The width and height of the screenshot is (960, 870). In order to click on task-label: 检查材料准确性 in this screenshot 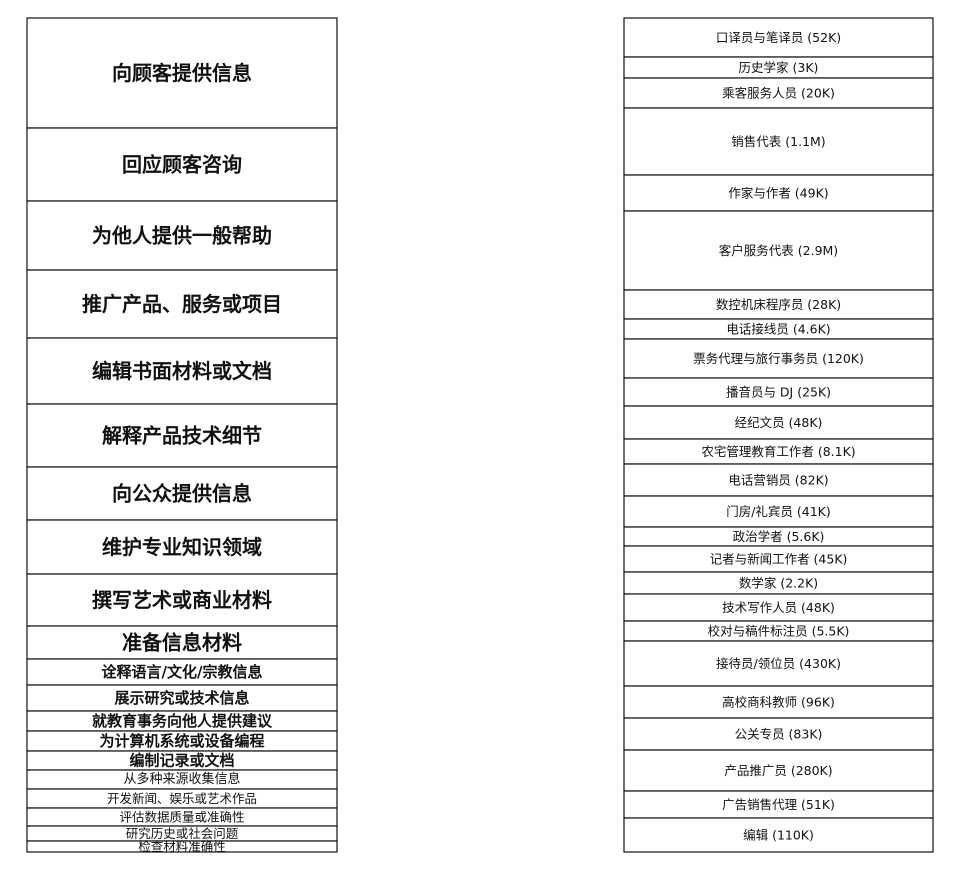, I will do `click(182, 846)`.